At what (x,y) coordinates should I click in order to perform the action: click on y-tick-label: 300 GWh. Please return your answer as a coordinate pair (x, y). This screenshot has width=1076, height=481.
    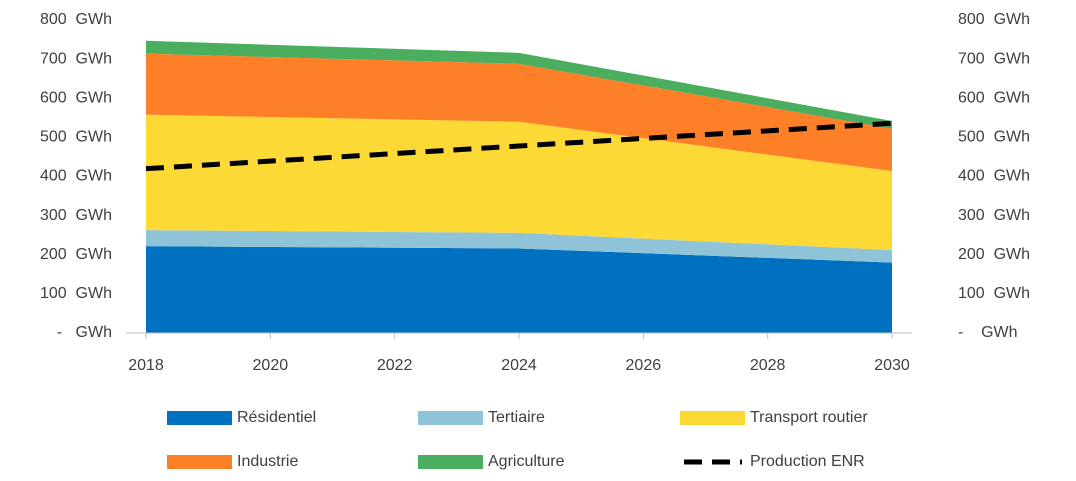
    Looking at the image, I should click on (76, 215).